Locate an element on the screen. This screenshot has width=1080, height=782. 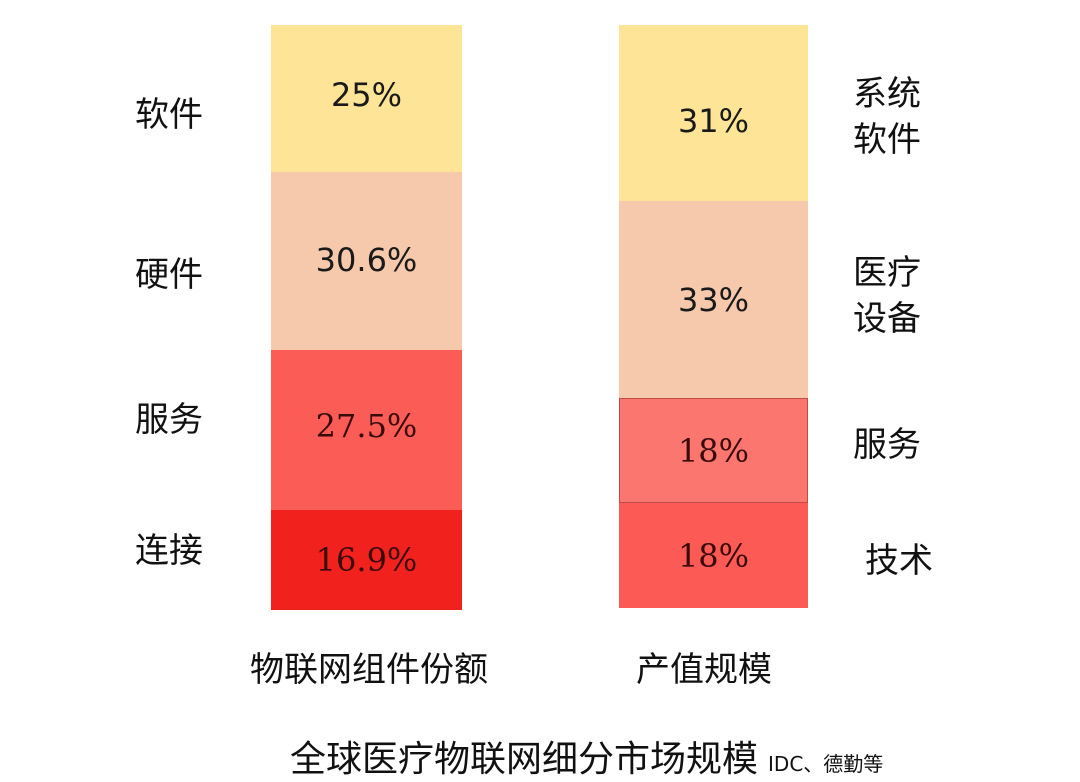
bar1-segment-connectivity: 16.9% is located at coordinates (366, 560).